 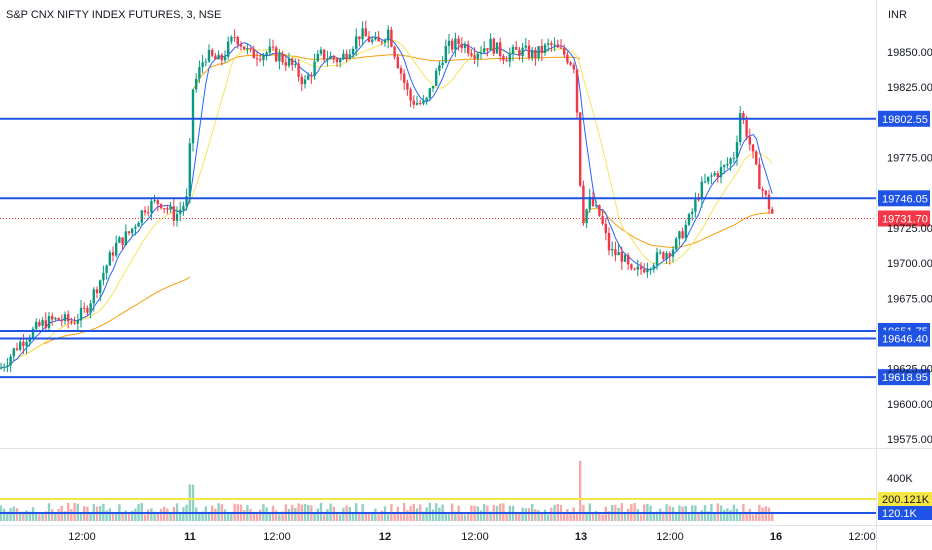 What do you see at coordinates (386, 72) in the screenshot?
I see `vwap-path` at bounding box center [386, 72].